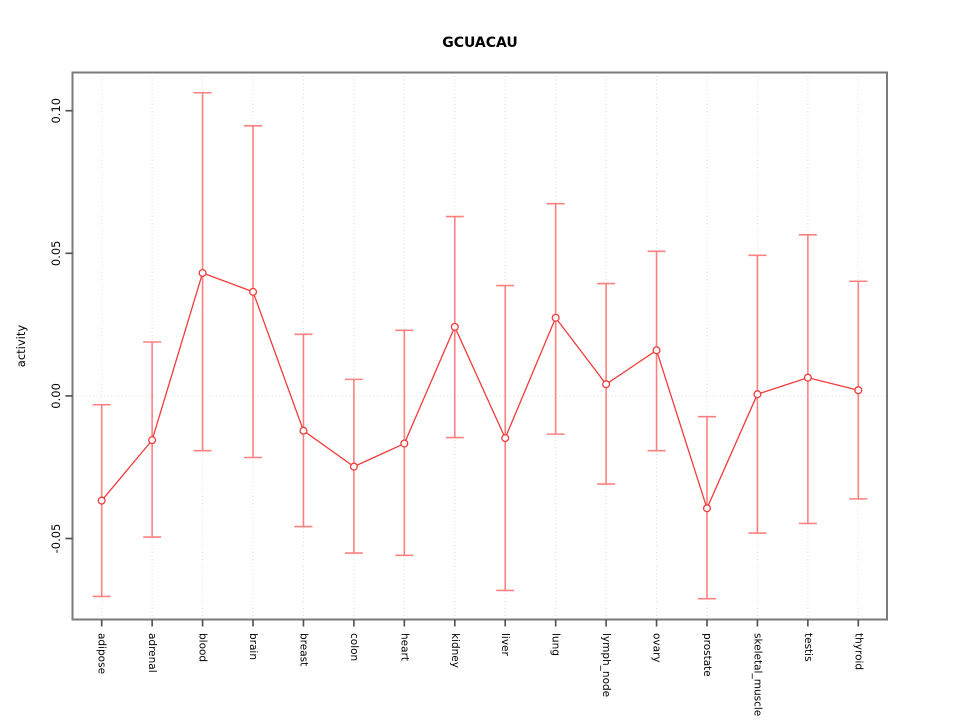  Describe the element at coordinates (152, 653) in the screenshot. I see `x-tick-label: adrenal` at that location.